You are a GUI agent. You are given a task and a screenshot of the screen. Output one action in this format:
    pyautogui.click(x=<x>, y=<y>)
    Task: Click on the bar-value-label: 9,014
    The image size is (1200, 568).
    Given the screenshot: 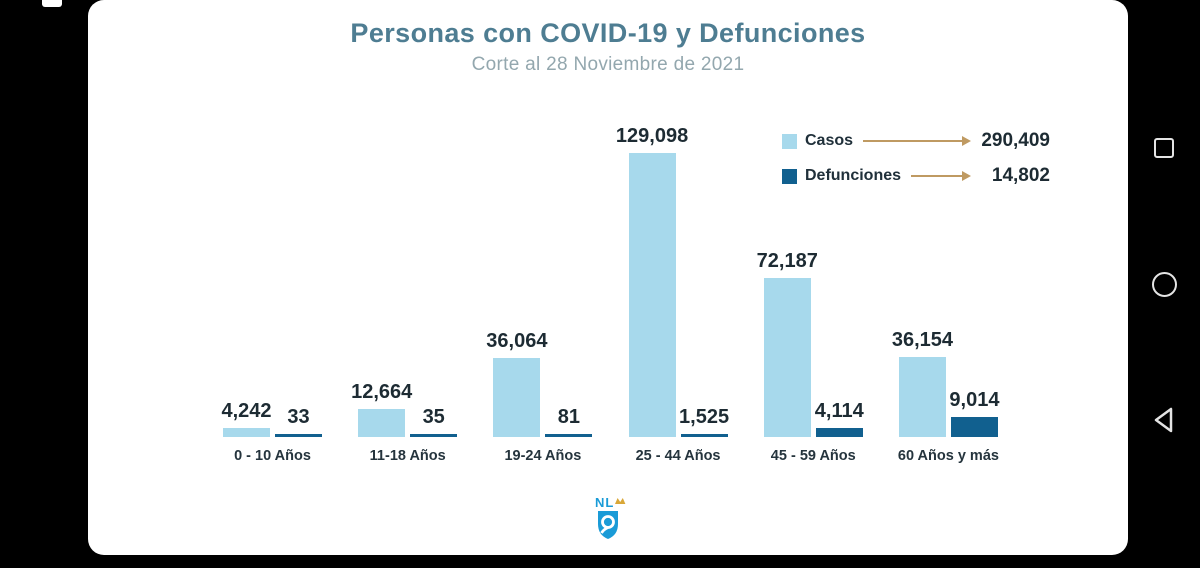 What is the action you would take?
    pyautogui.click(x=974, y=400)
    